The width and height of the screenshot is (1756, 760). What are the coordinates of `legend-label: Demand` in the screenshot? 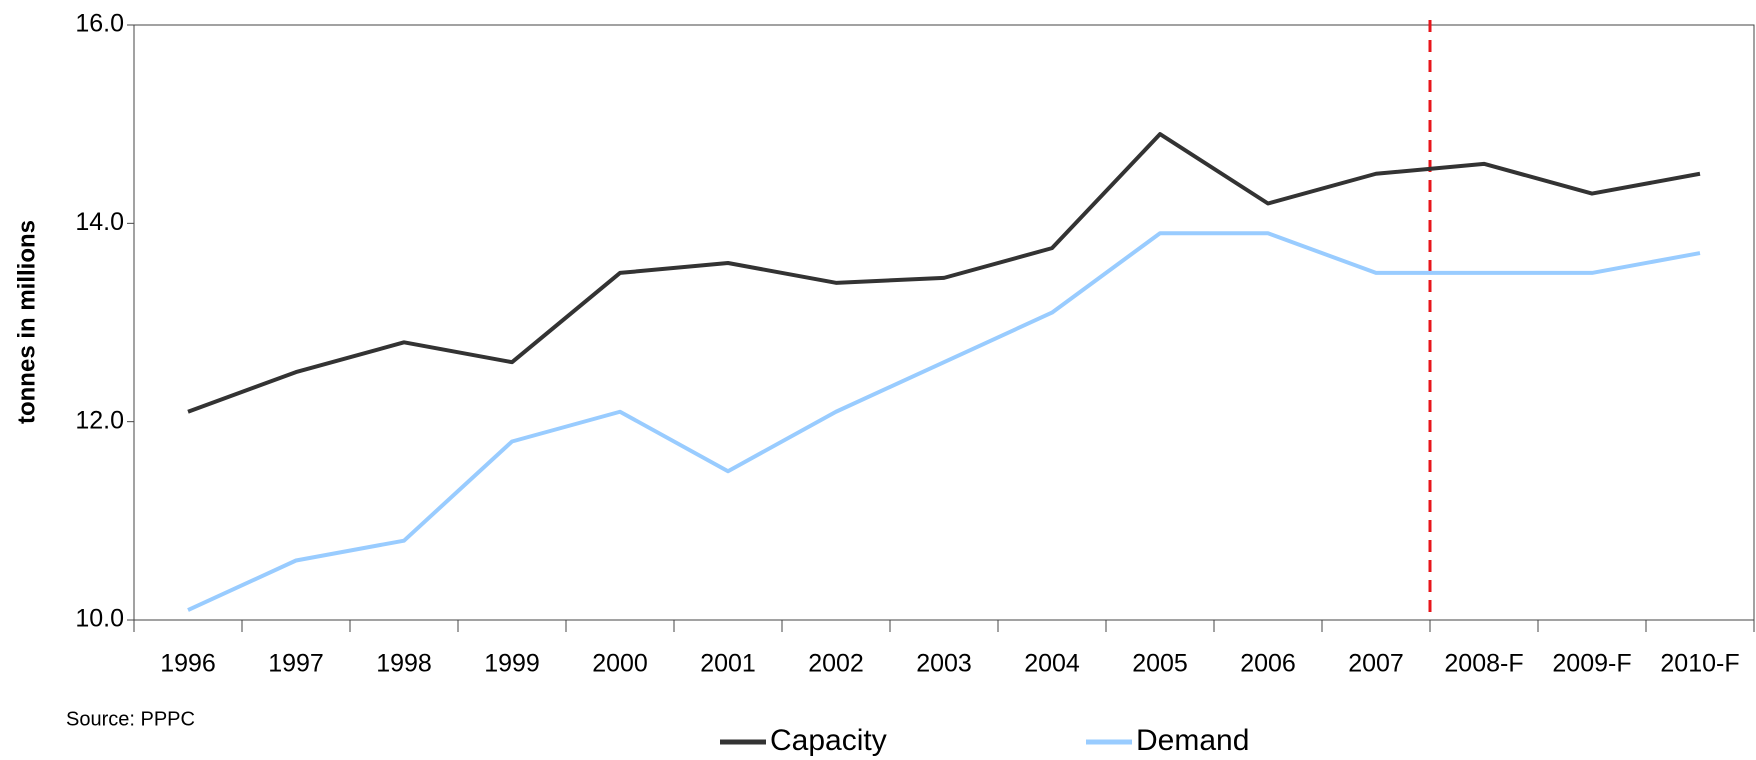 It's located at (1192, 740).